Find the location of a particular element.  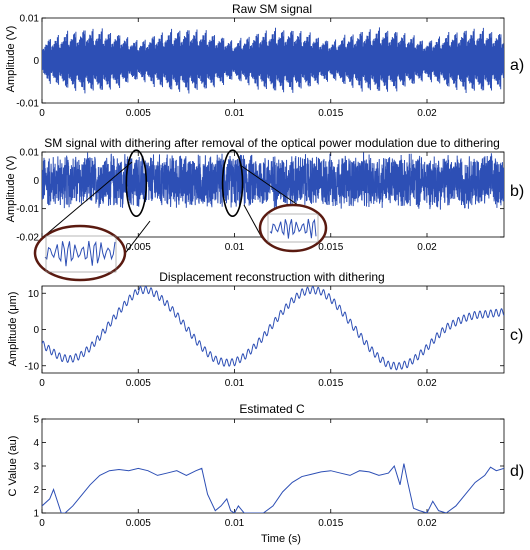

zoom-insets is located at coordinates (180, 221).